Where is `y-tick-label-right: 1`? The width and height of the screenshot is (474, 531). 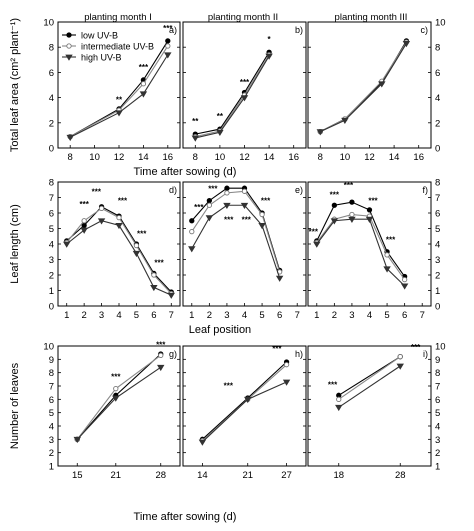
y-tick-label-right: 1 is located at coordinates (437, 291).